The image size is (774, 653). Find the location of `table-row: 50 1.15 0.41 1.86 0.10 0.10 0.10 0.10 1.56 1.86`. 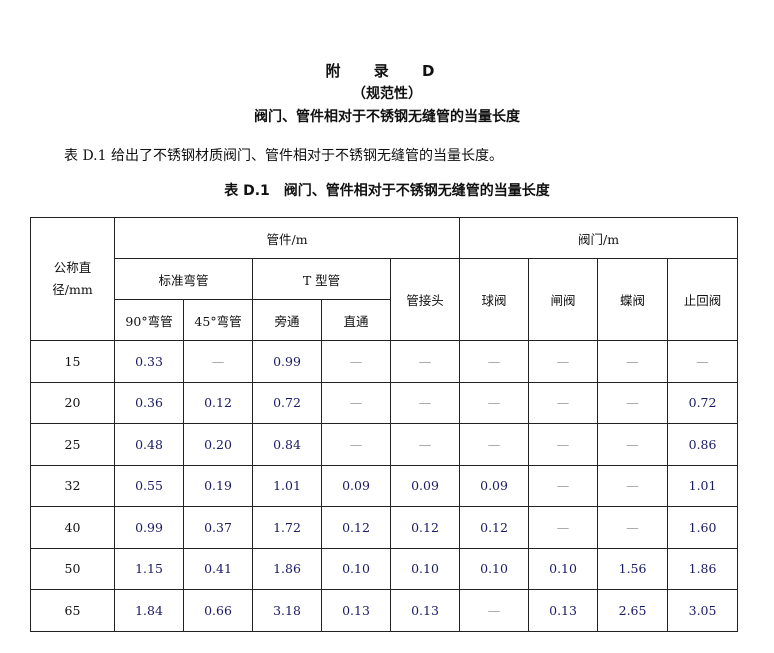

table-row: 50 1.15 0.41 1.86 0.10 0.10 0.10 0.10 1.56 1.86 is located at coordinates (384, 568).